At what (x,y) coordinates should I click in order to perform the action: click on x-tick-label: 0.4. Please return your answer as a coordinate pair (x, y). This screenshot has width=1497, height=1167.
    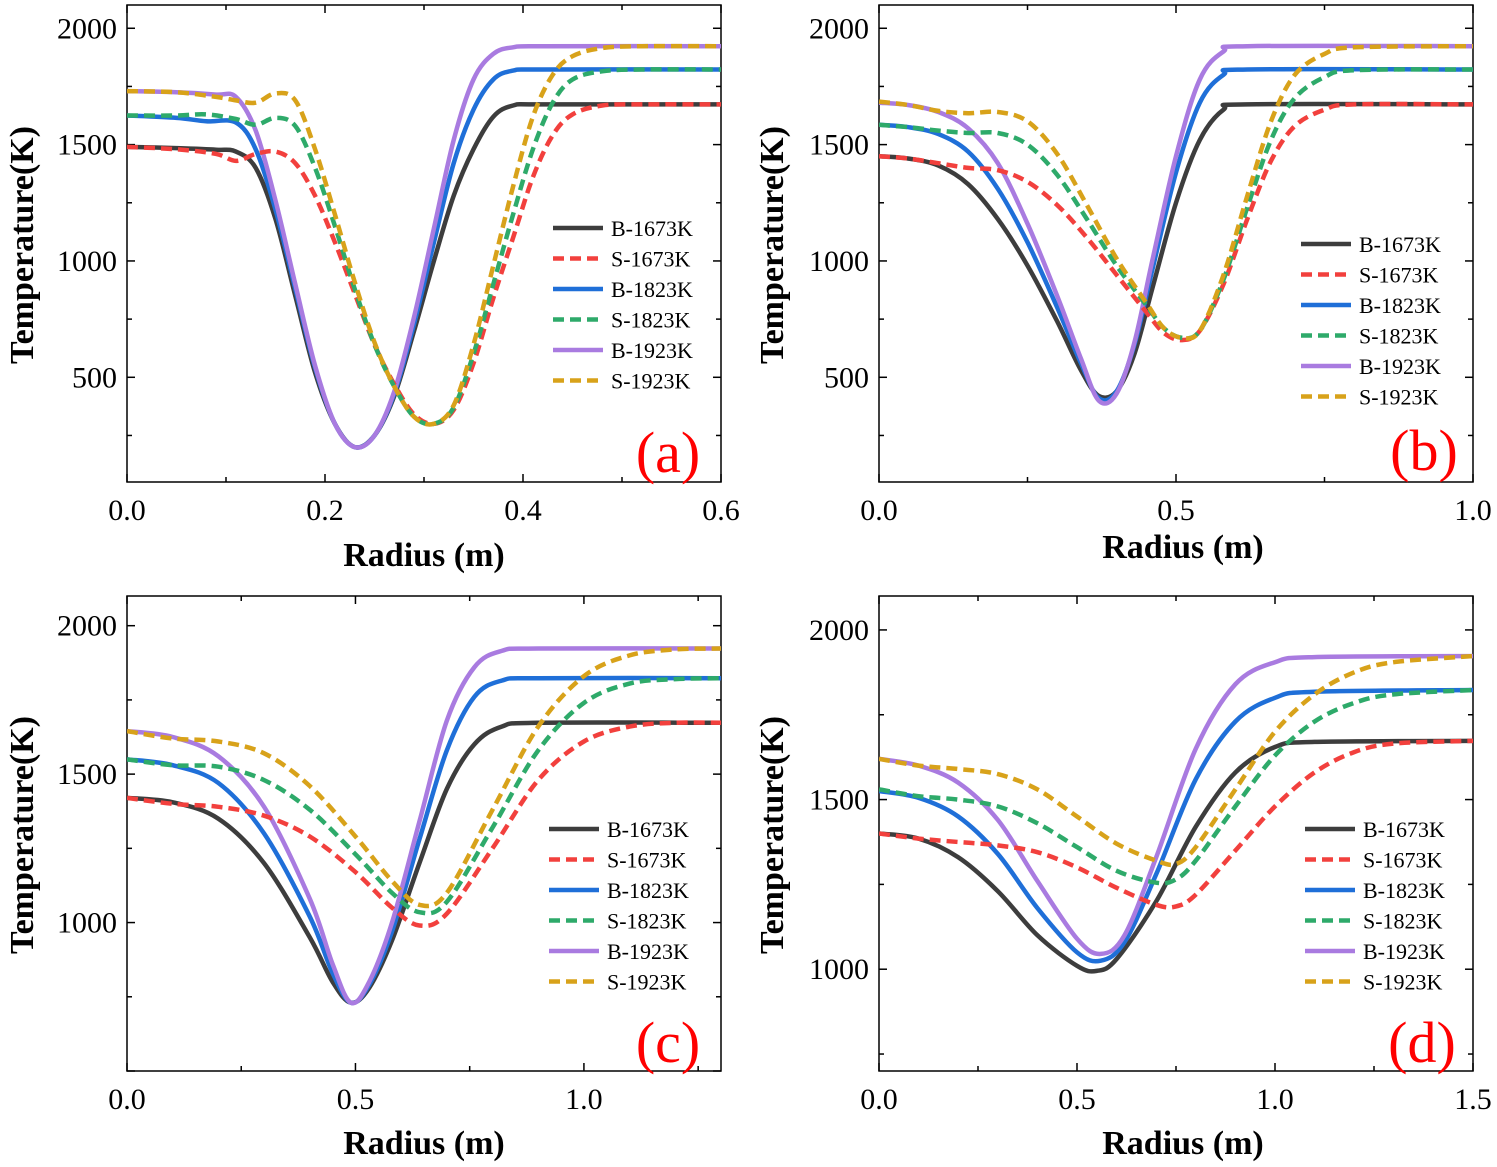
    Looking at the image, I should click on (523, 510).